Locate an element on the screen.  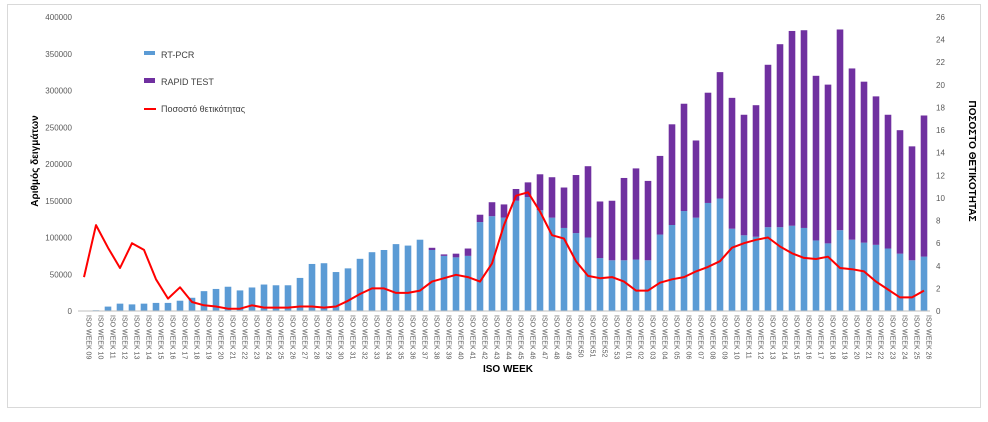
x-tick-label: ISO WEEK 23 is located at coordinates (256, 337).